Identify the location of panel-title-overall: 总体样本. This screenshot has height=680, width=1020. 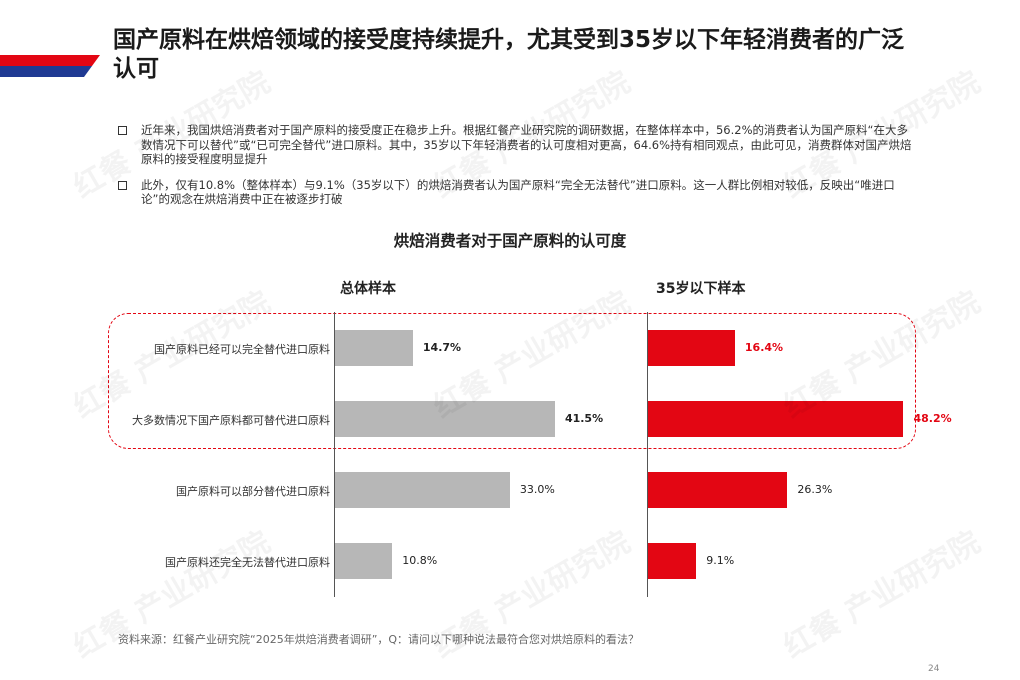
(368, 289).